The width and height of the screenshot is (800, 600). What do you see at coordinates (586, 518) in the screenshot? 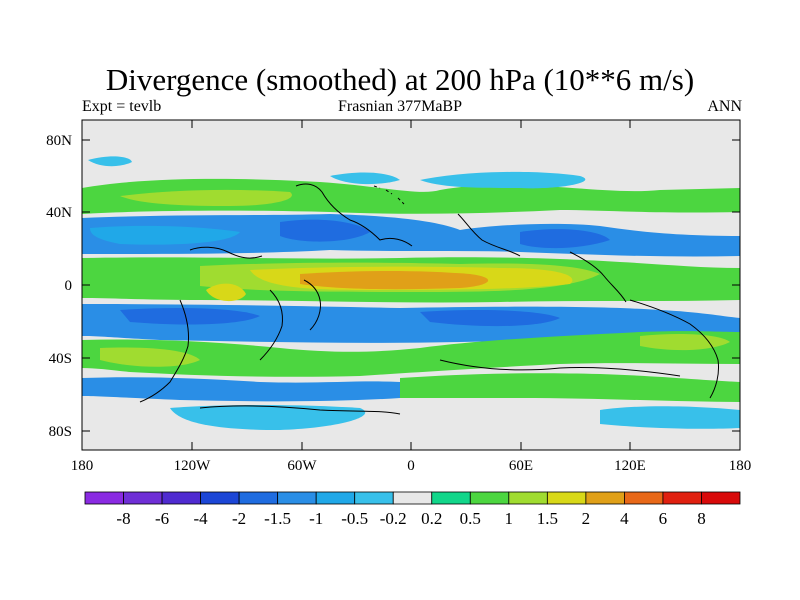
I see `colorbar-label: 2` at bounding box center [586, 518].